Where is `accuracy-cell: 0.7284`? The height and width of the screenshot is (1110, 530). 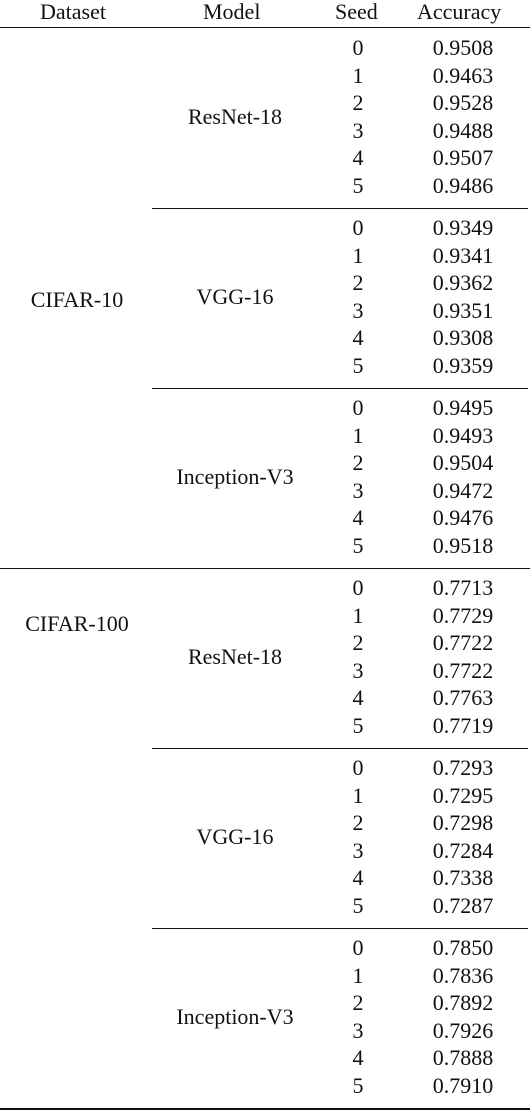 accuracy-cell: 0.7284 is located at coordinates (463, 850).